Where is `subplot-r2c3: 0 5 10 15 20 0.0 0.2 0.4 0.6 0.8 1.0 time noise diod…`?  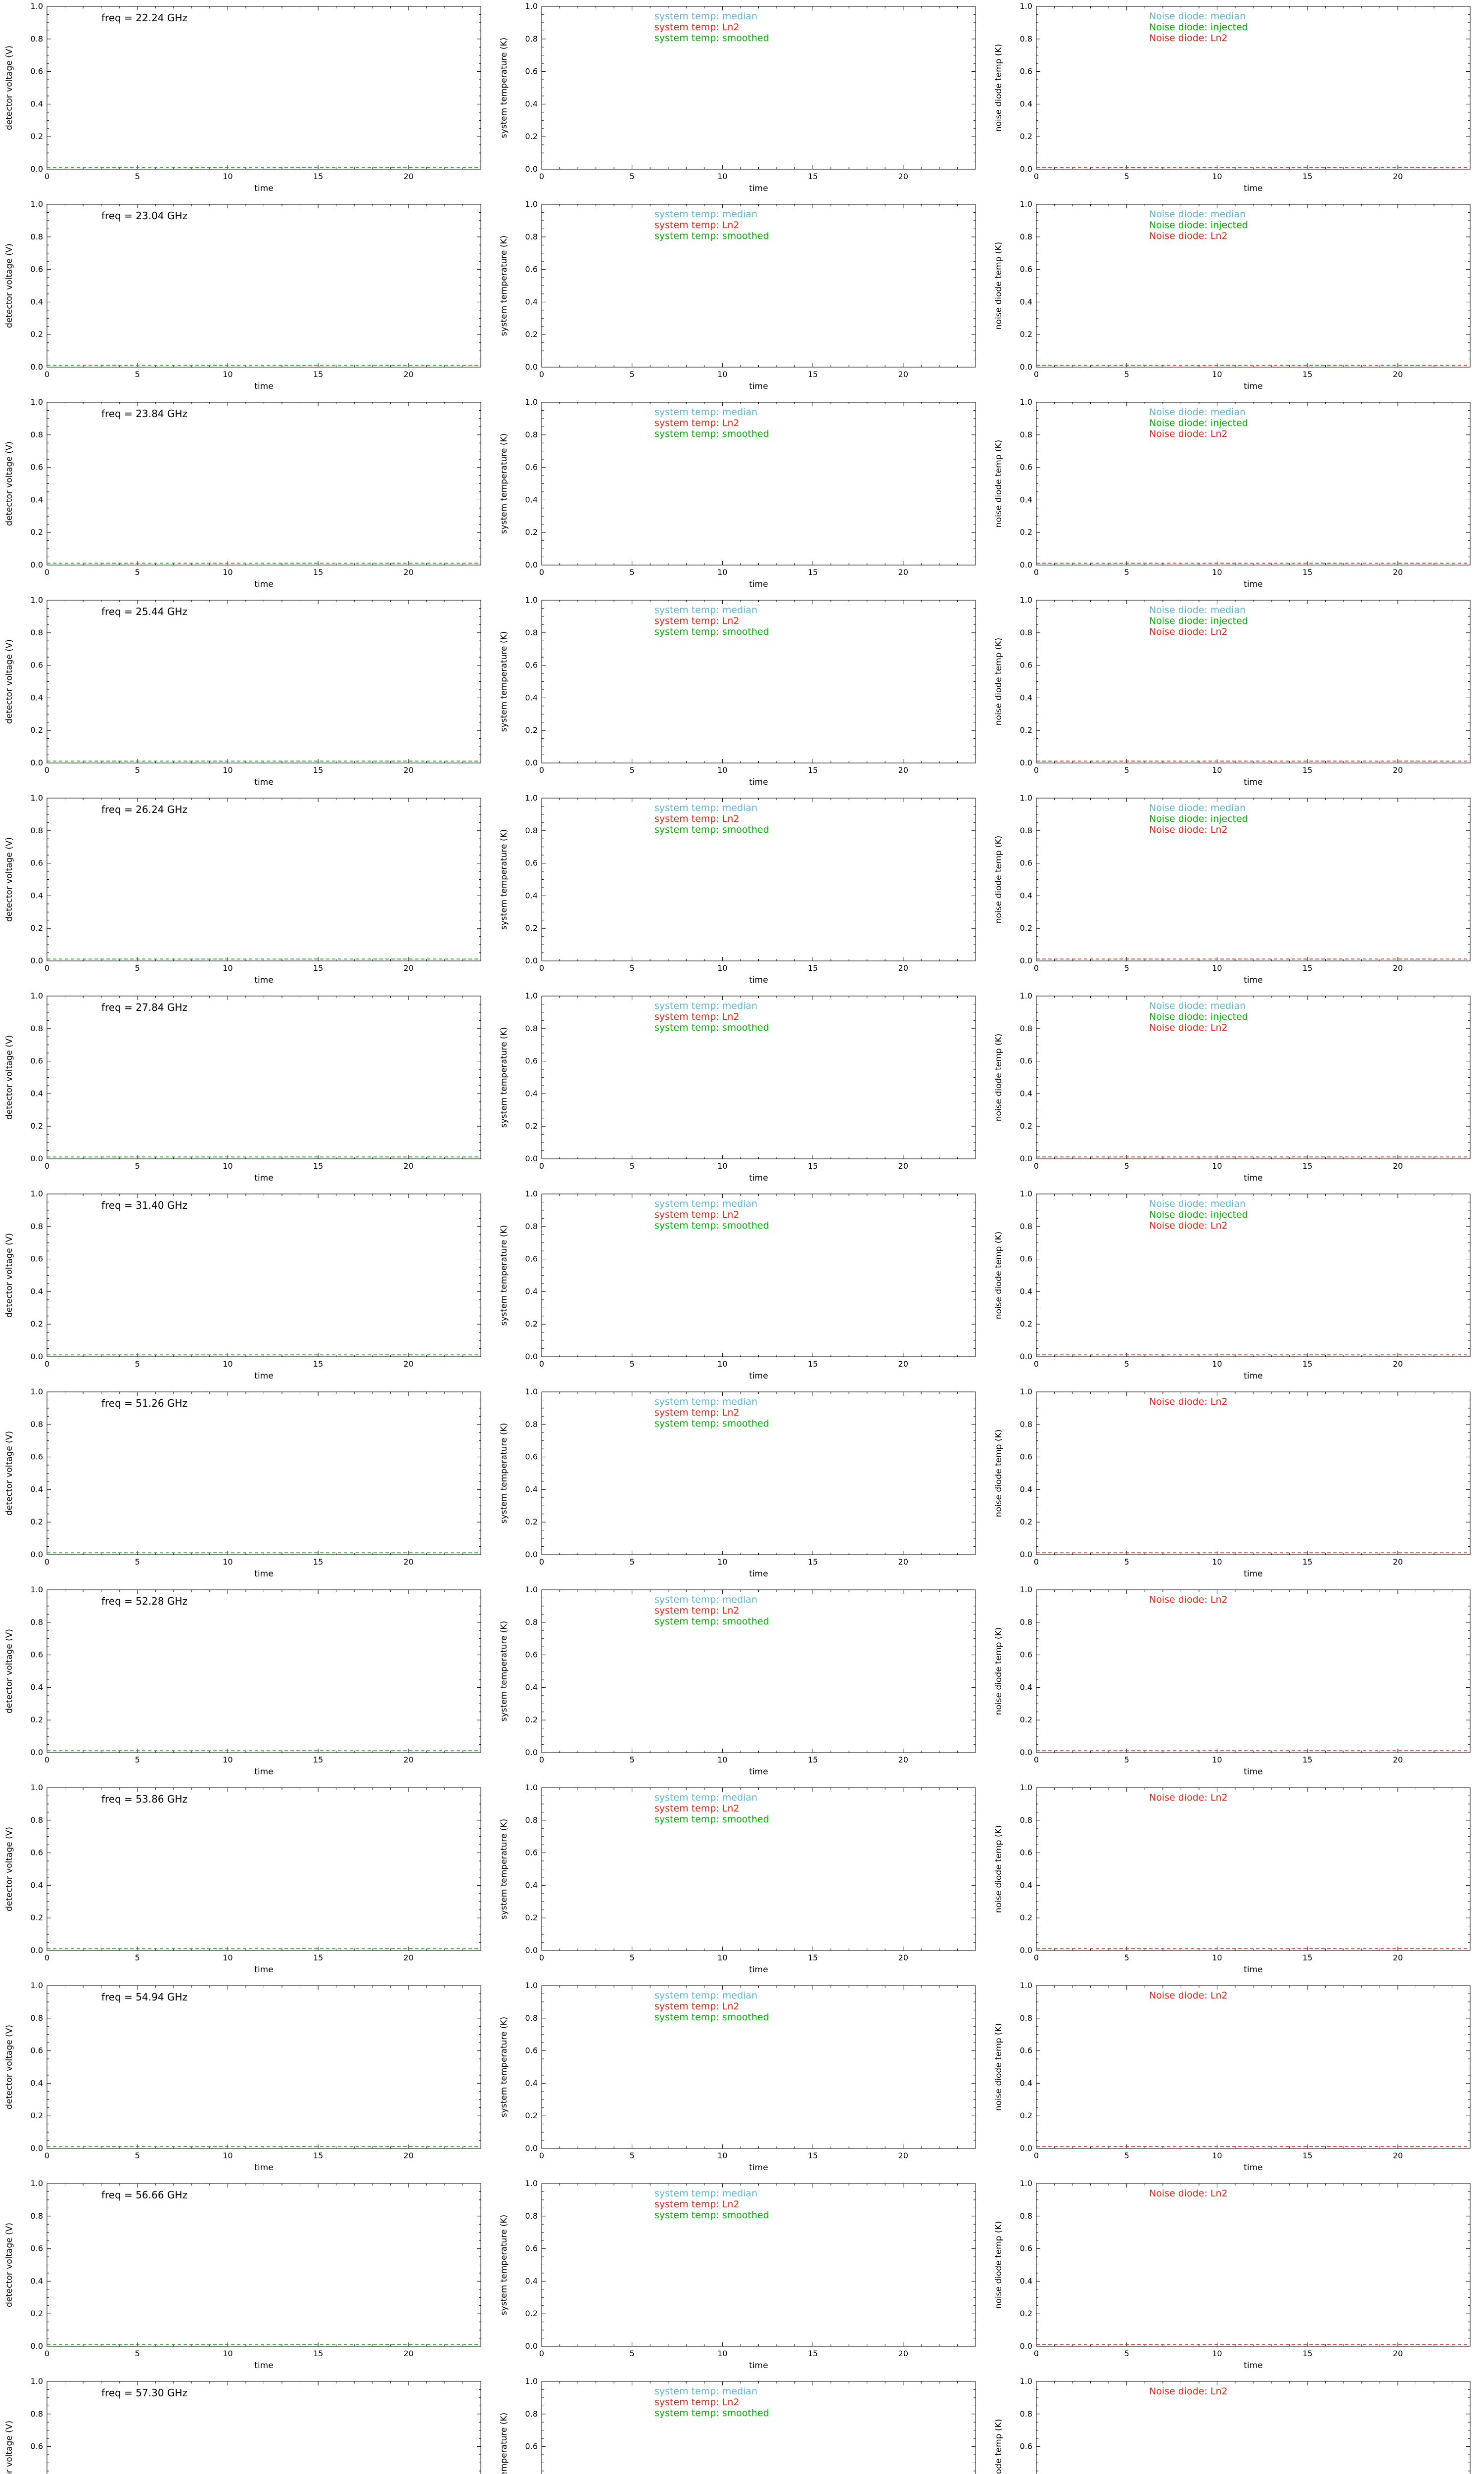 subplot-r2c3: 0 5 10 15 20 0.0 0.2 0.4 0.6 0.8 1.0 time noise diod… is located at coordinates (1236, 297).